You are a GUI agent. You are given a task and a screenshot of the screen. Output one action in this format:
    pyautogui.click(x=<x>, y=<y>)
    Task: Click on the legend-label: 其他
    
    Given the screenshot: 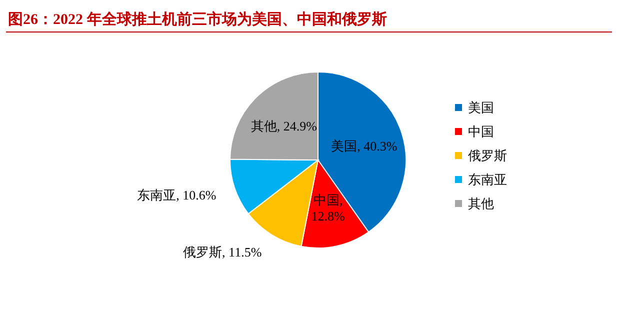 What is the action you would take?
    pyautogui.click(x=481, y=203)
    